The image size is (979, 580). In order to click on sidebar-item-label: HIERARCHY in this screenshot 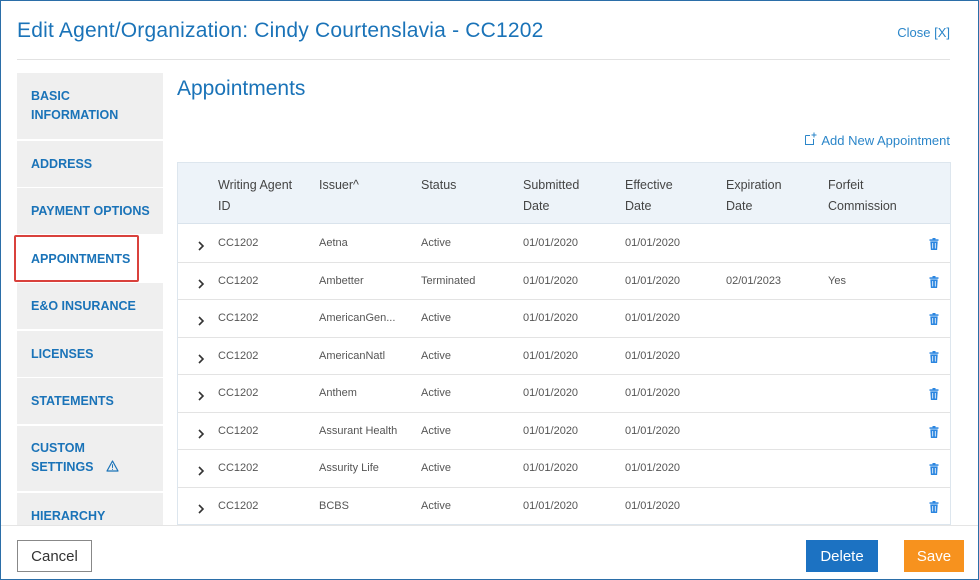, I will do `click(68, 515)`.